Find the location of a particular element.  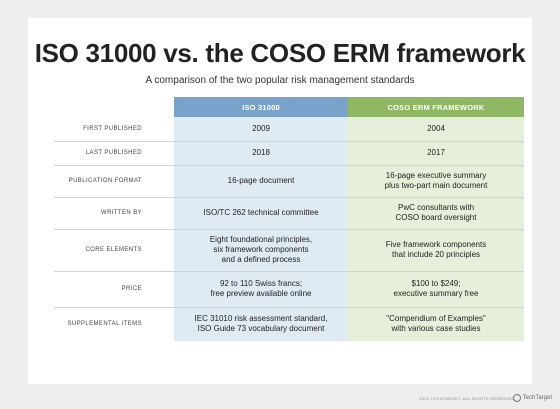

coso-cell-line: 2017 is located at coordinates (436, 152).